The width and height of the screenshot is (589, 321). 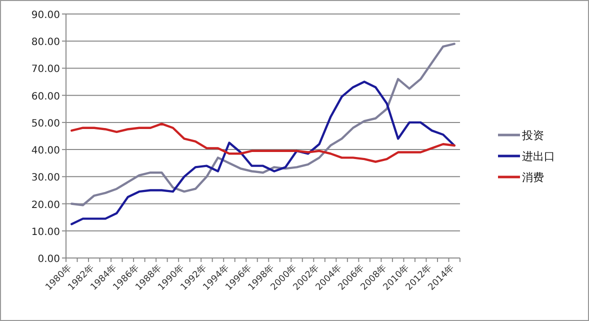 What do you see at coordinates (538, 156) in the screenshot?
I see `legend-label: 进出口` at bounding box center [538, 156].